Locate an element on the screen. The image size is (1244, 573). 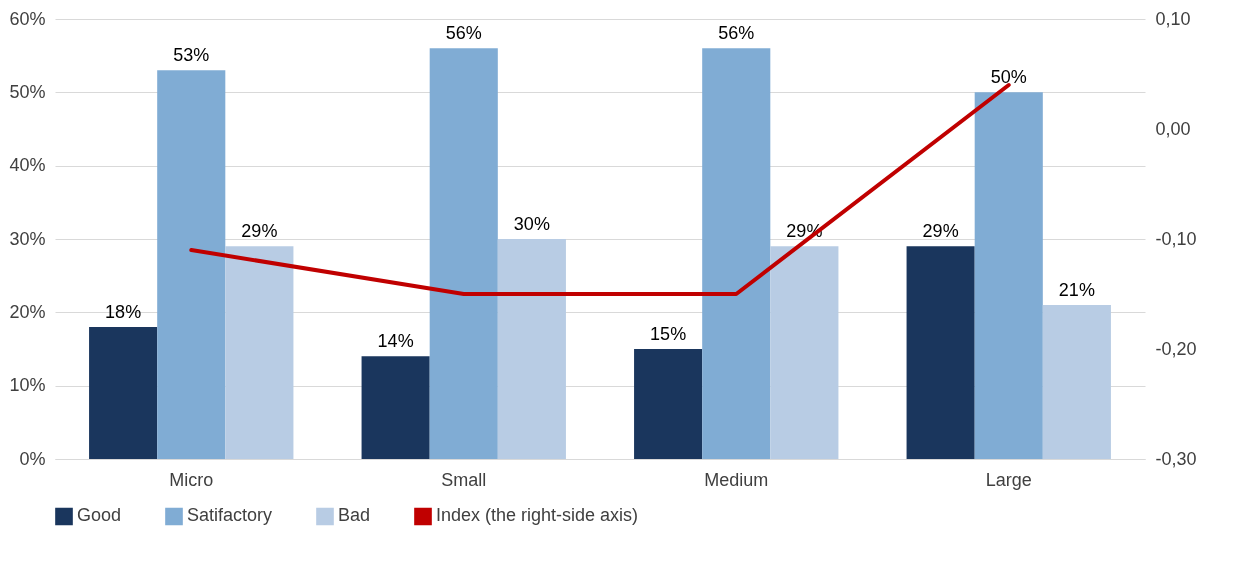
data-label: 30% is located at coordinates (531, 224).